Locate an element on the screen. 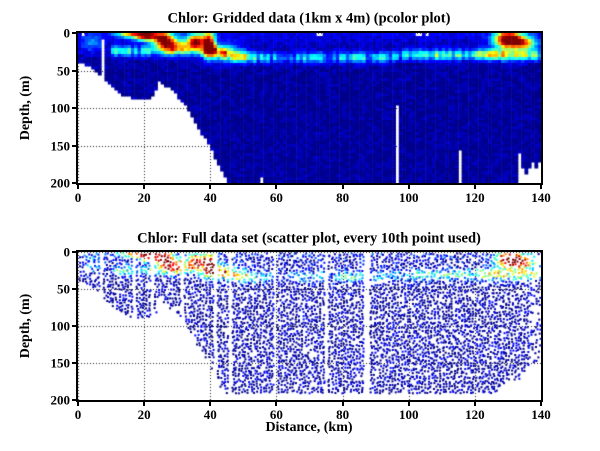 This screenshot has width=600, height=451. pcolor-y-axis-label: Depth, (m) is located at coordinates (25, 108).